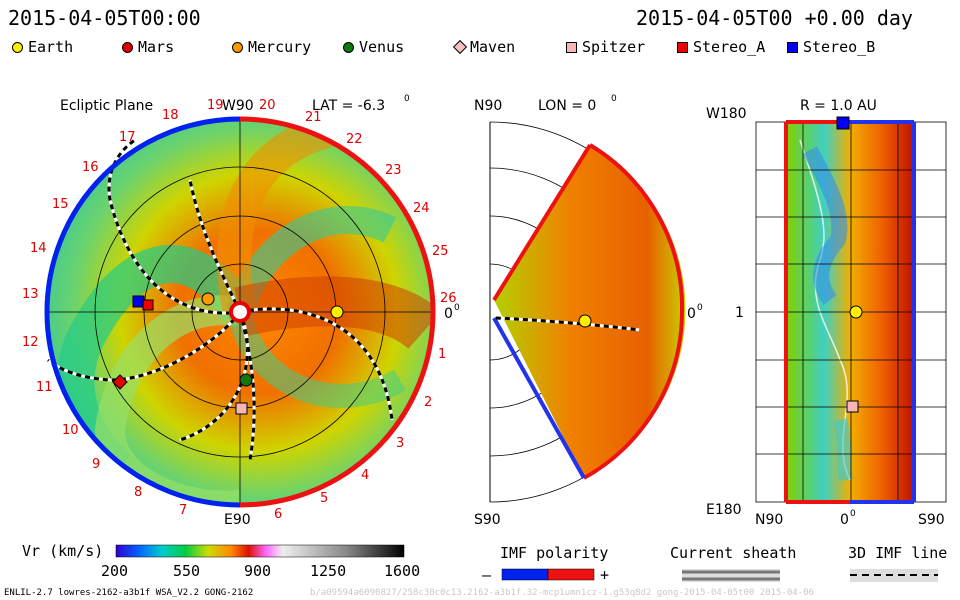 This screenshot has width=960, height=600. Describe the element at coordinates (614, 47) in the screenshot. I see `legend-label: Spitzer` at that location.